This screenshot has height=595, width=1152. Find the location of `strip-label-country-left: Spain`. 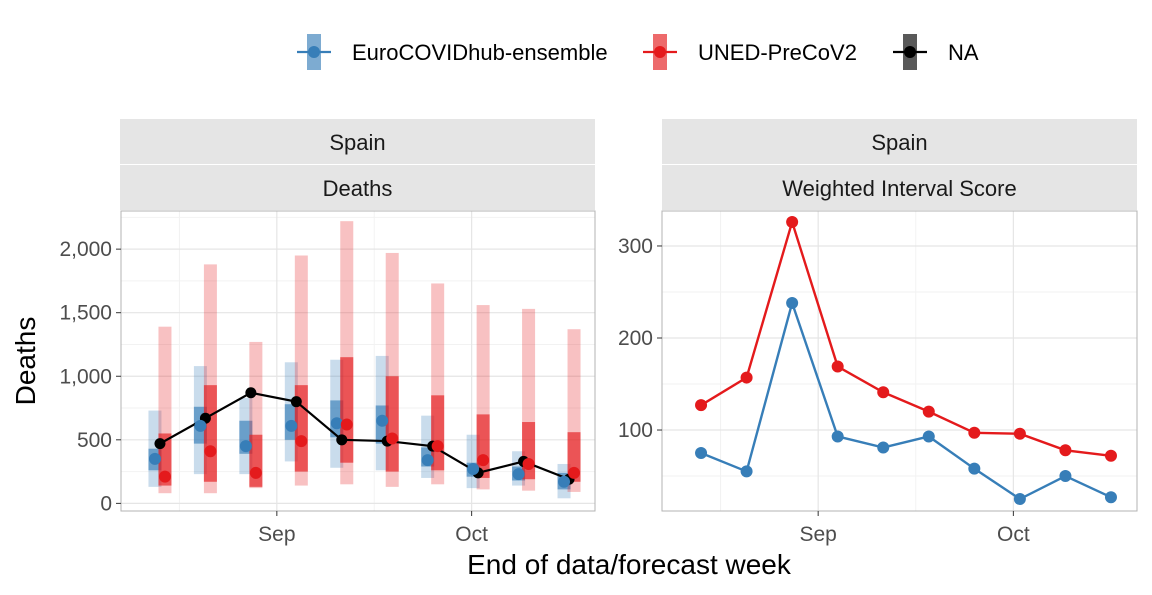

strip-label-country-left: Spain is located at coordinates (357, 142).